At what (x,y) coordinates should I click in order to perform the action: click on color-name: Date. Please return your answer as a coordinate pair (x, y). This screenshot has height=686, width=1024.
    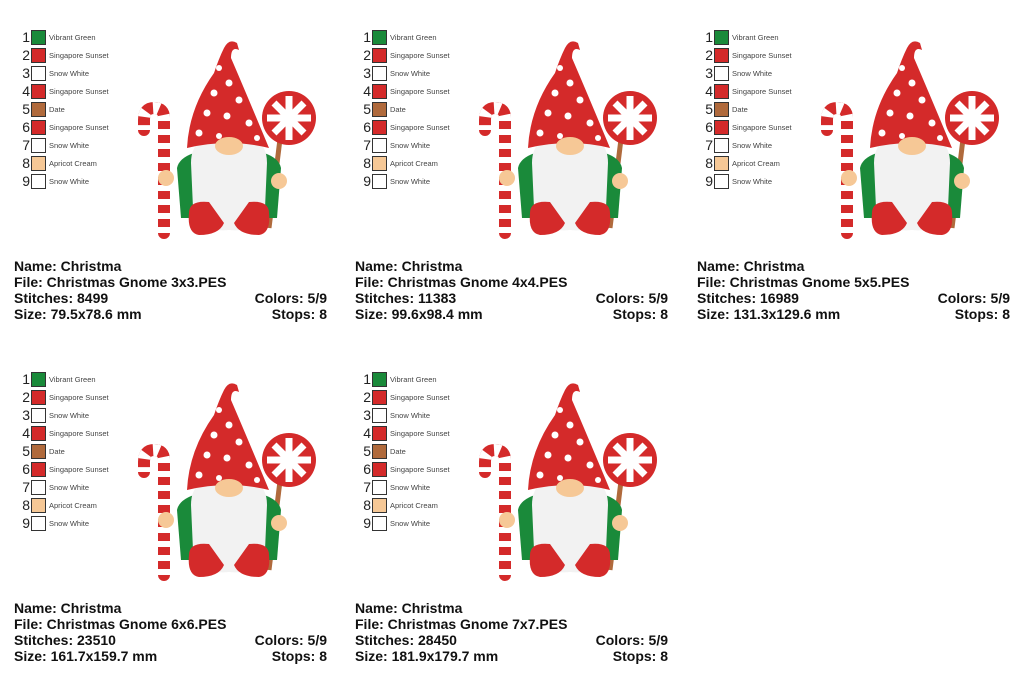
    Looking at the image, I should click on (57, 109).